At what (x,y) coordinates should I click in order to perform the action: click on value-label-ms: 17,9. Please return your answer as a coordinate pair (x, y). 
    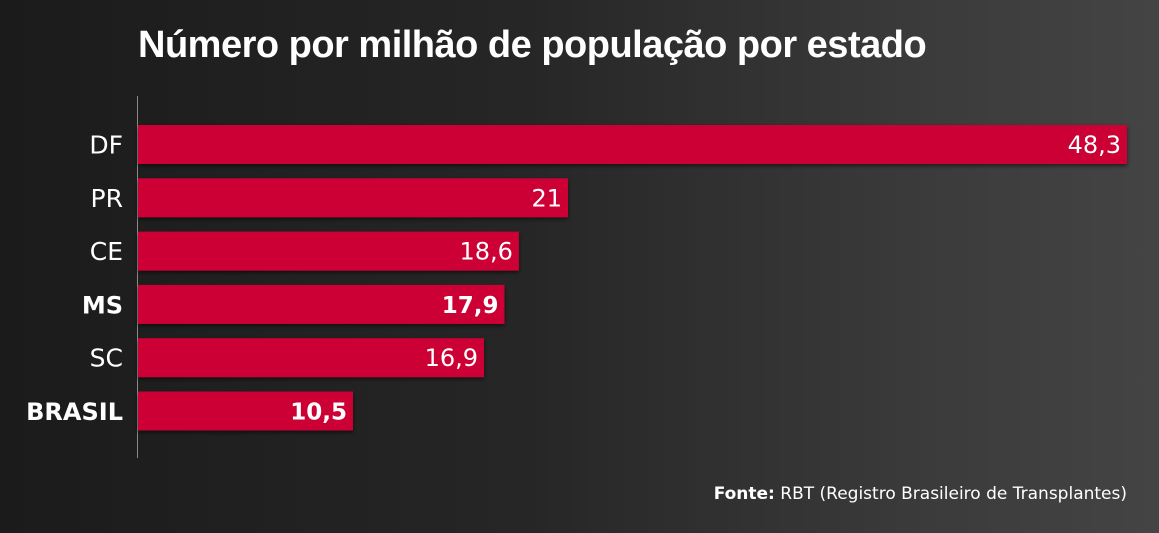
    Looking at the image, I should click on (470, 306).